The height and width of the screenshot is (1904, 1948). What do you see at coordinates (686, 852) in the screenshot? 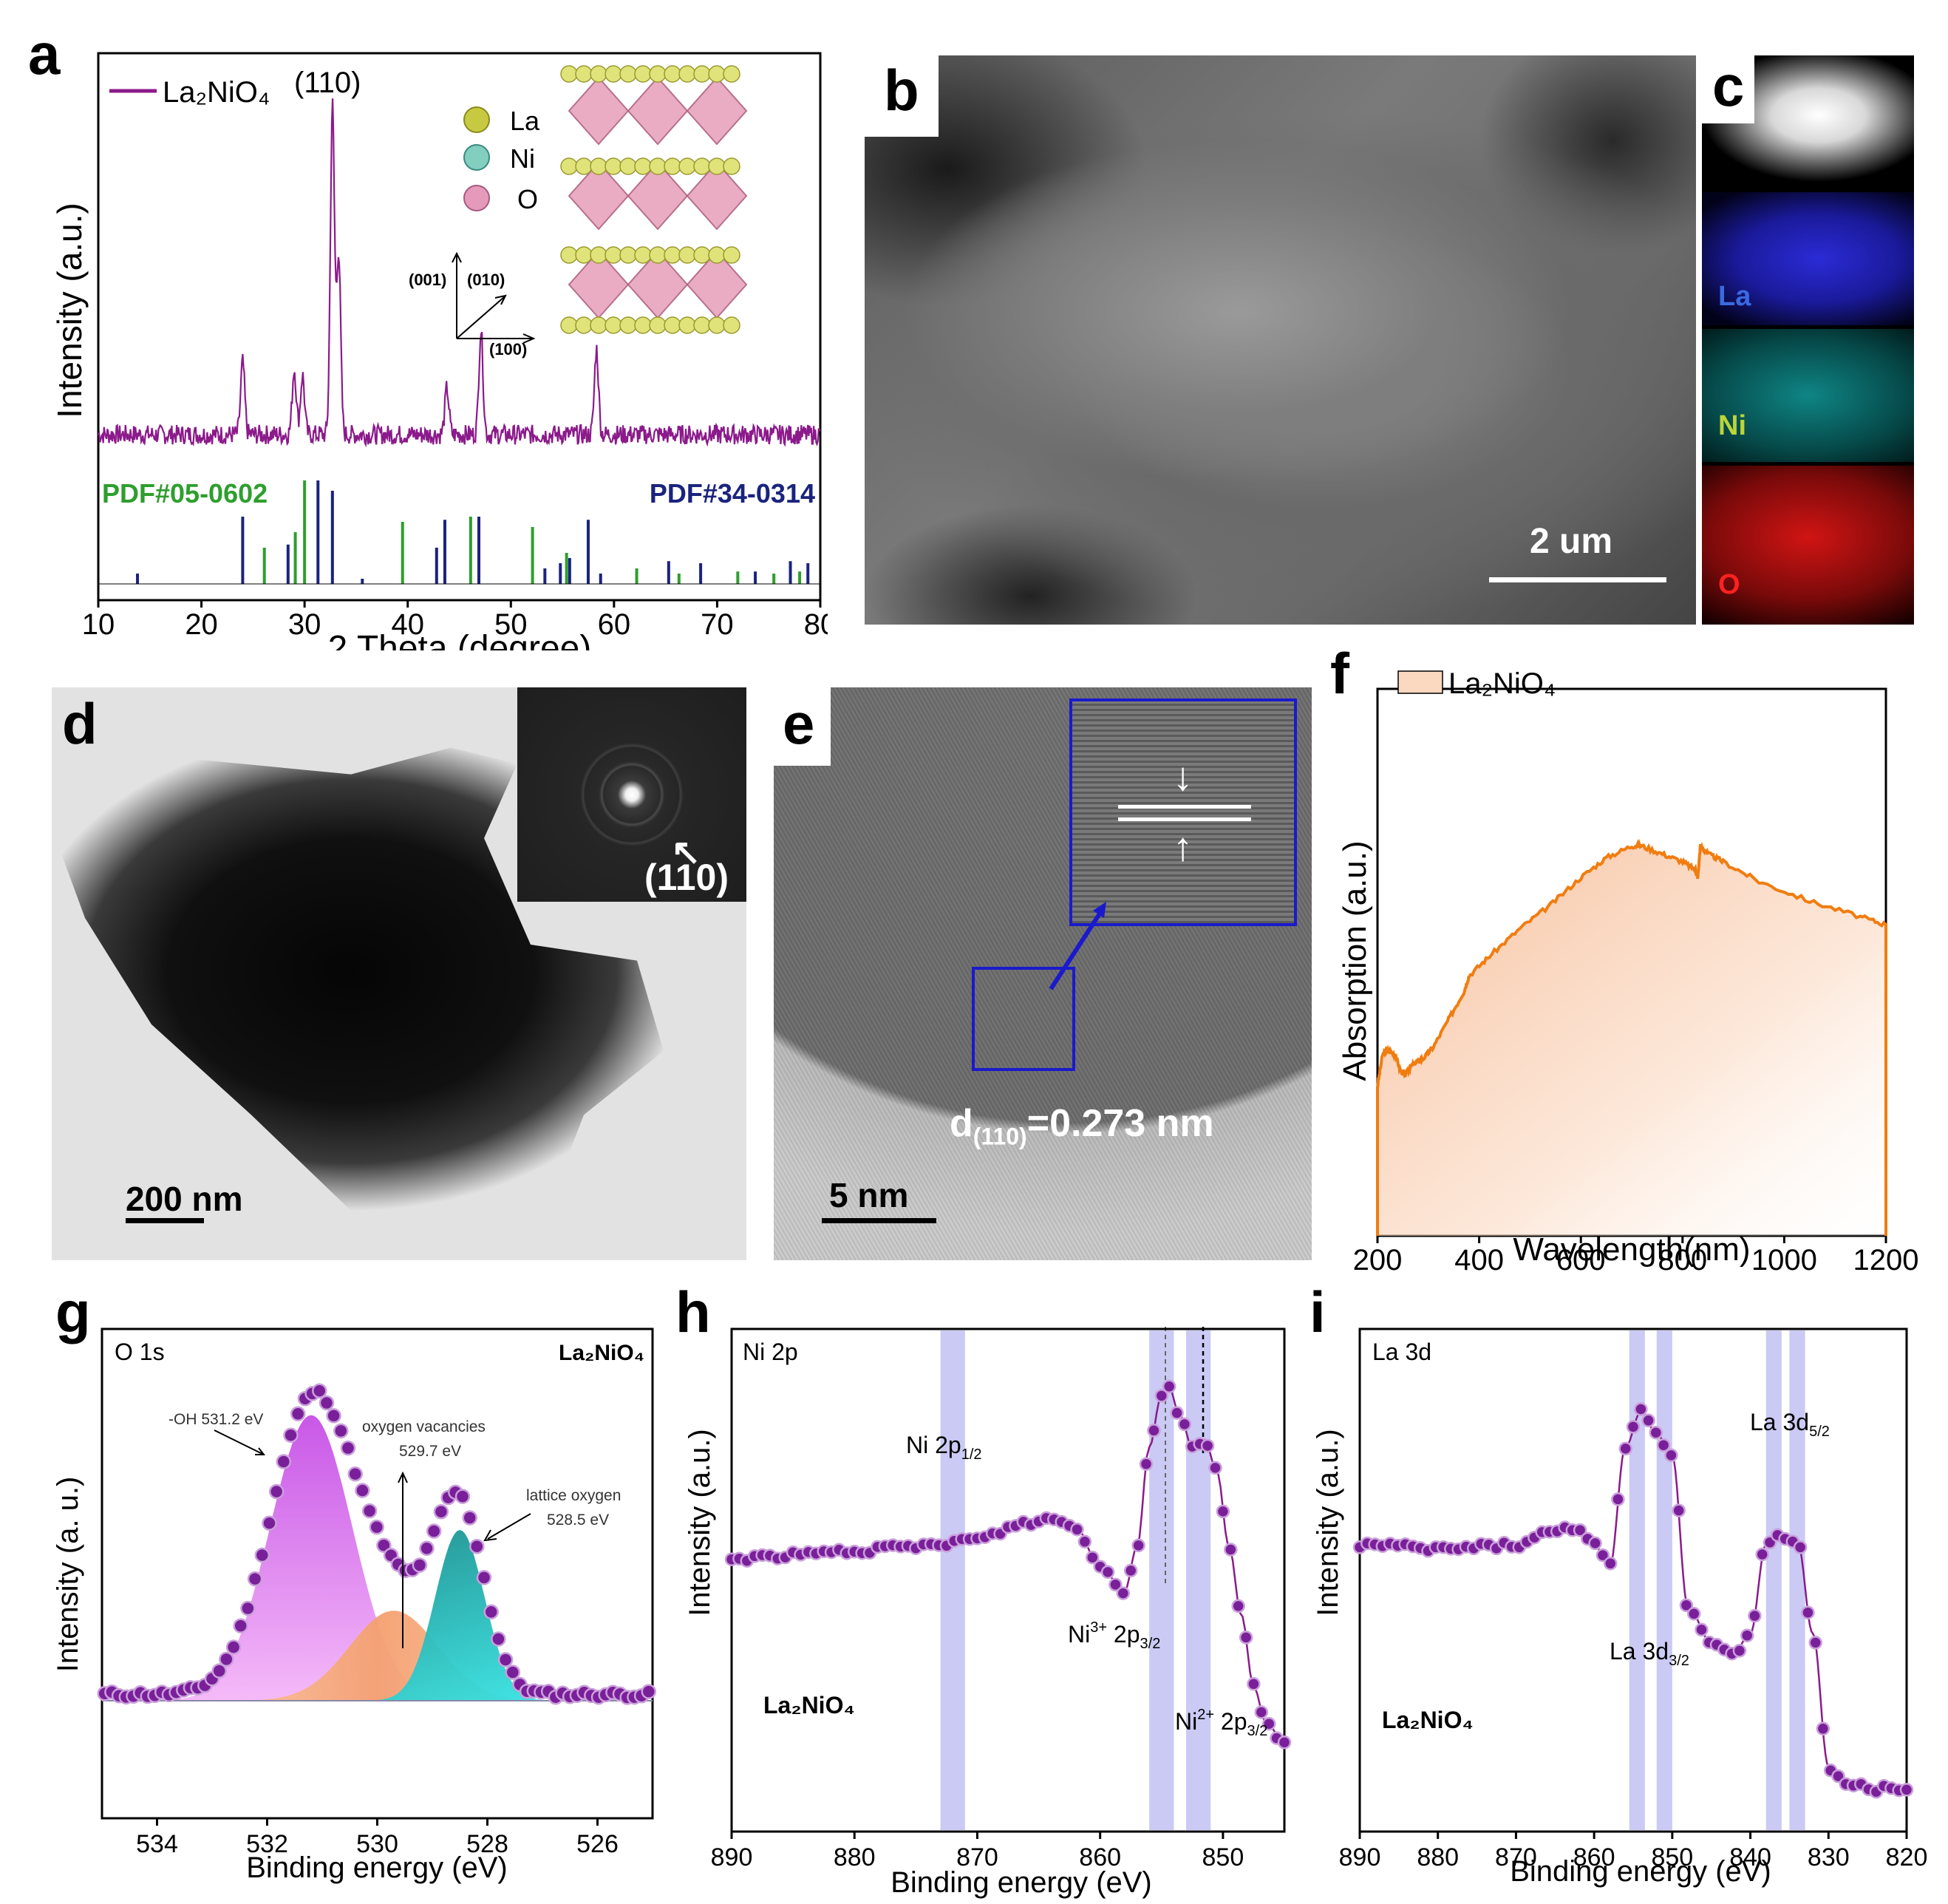
I see `saed-arrow-icon: ↖` at bounding box center [686, 852].